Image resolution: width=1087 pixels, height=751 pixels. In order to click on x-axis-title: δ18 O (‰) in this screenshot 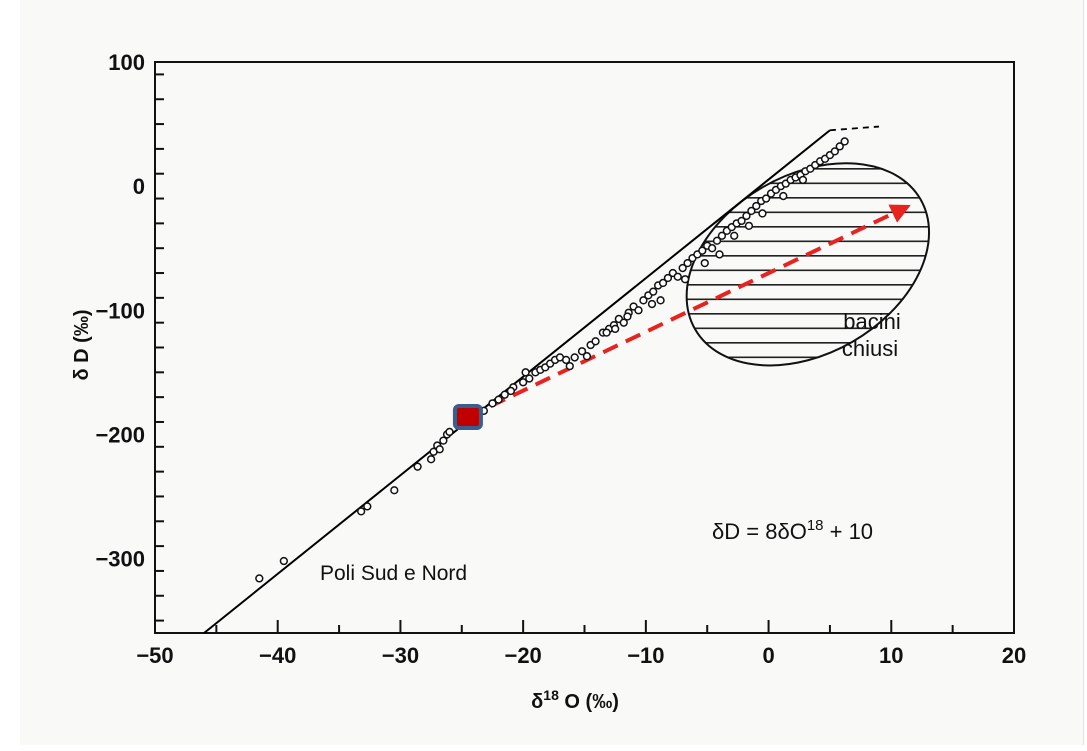, I will do `click(575, 700)`.